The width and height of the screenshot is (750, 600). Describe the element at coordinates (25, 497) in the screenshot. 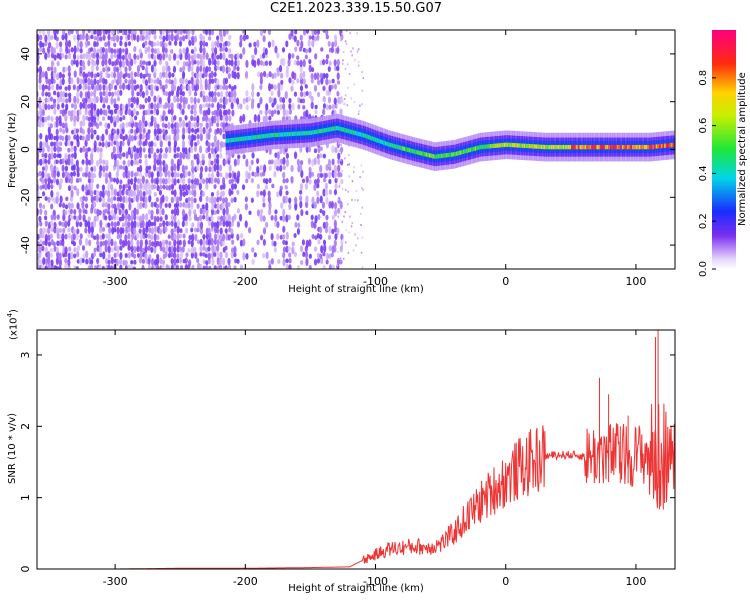

I see `y-tick-label: 1` at that location.